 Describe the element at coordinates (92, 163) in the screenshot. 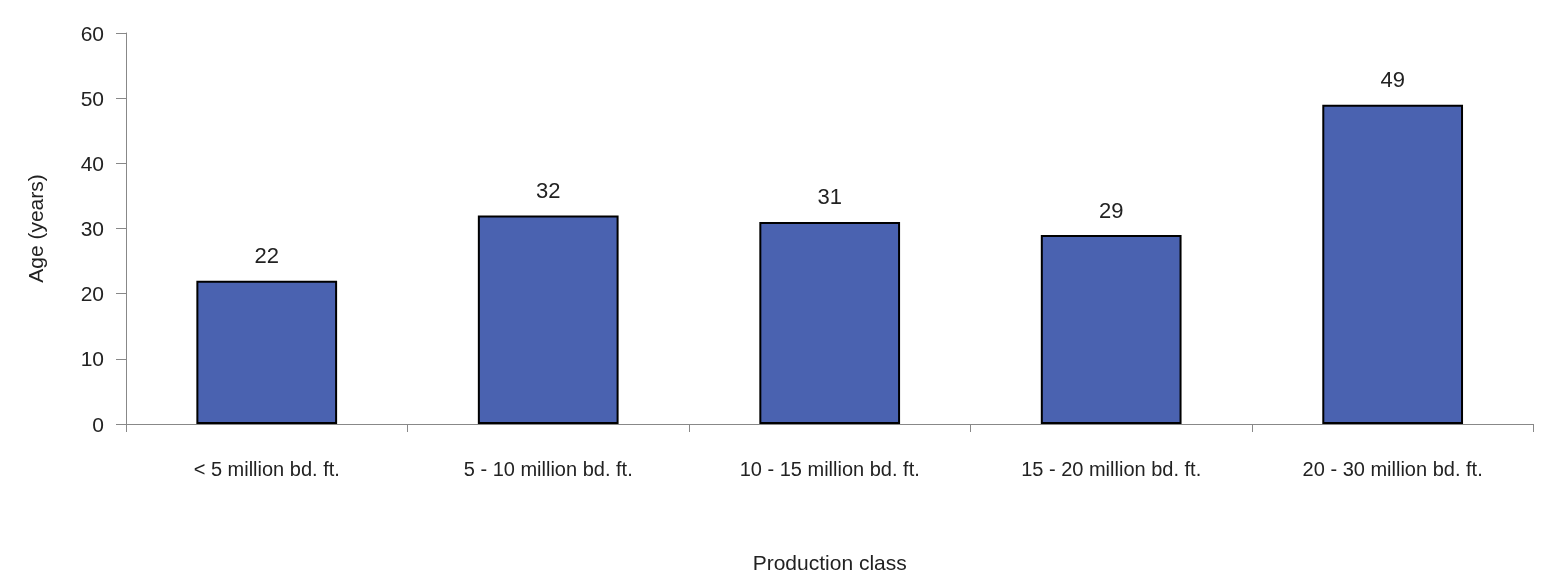

I see `y-tick-label: 40` at that location.